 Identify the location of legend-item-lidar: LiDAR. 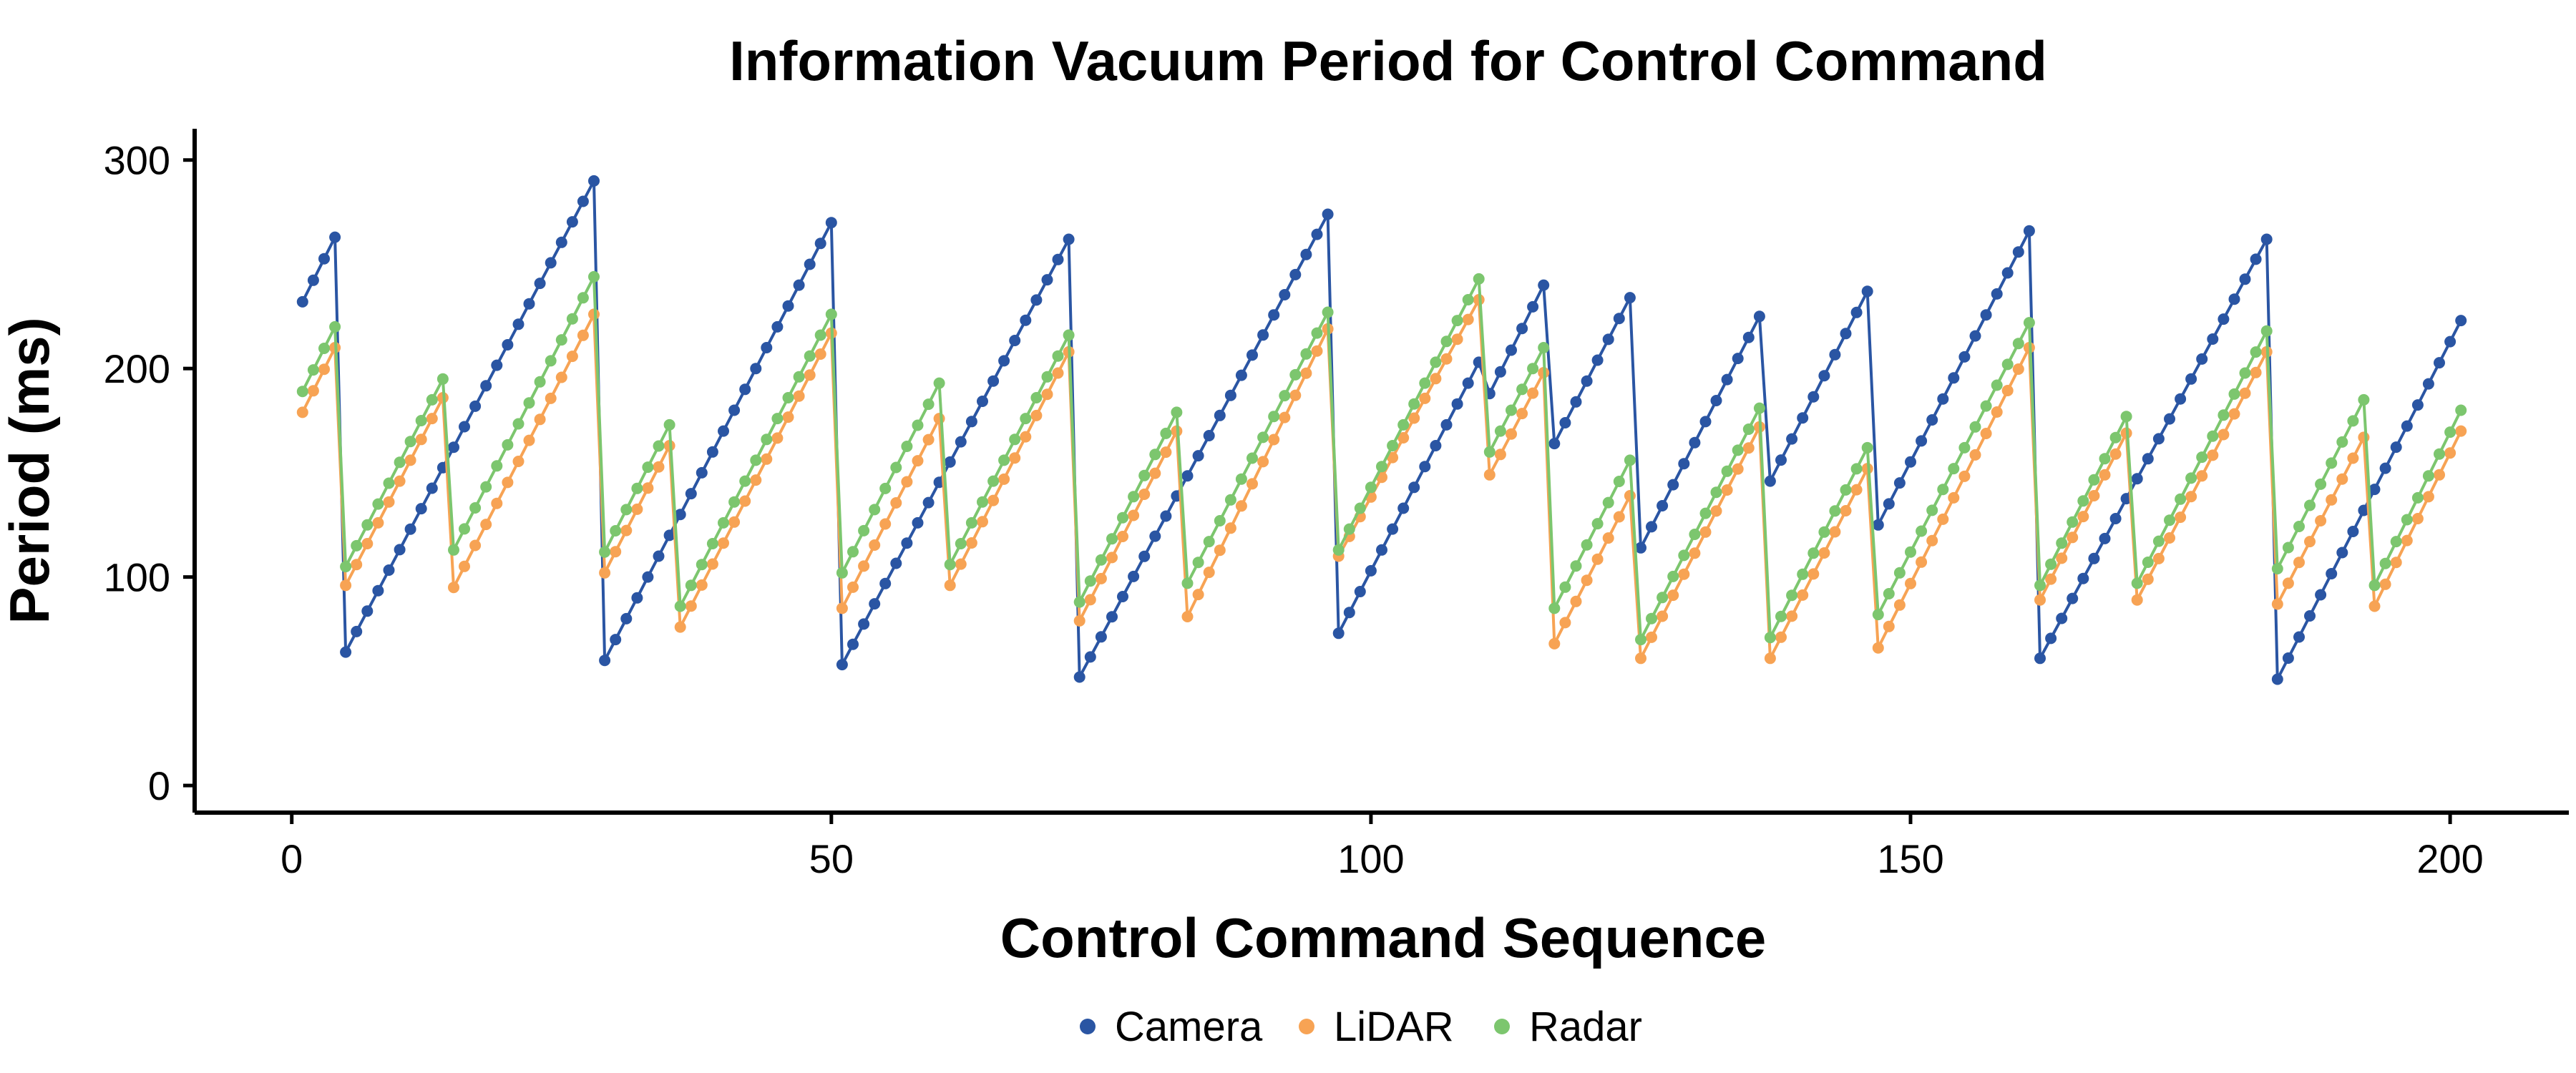
(1376, 1027).